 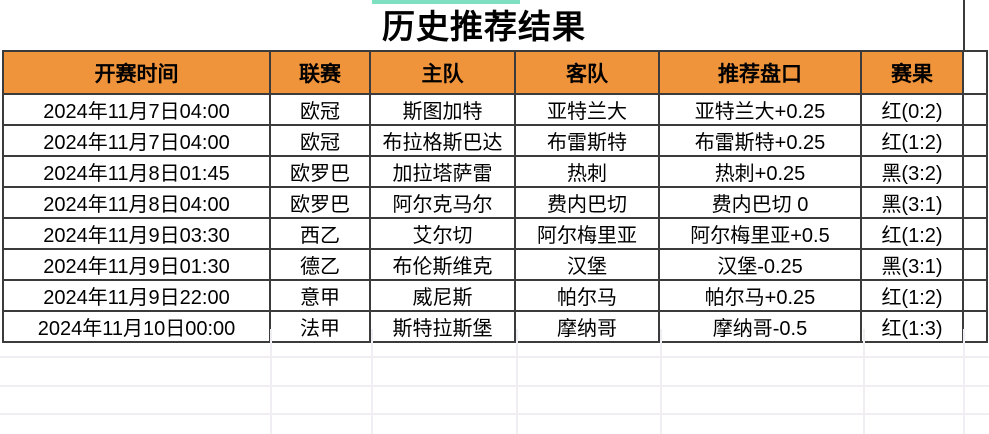 I want to click on cell-handicap: 热刺+0.25, so click(x=760, y=171).